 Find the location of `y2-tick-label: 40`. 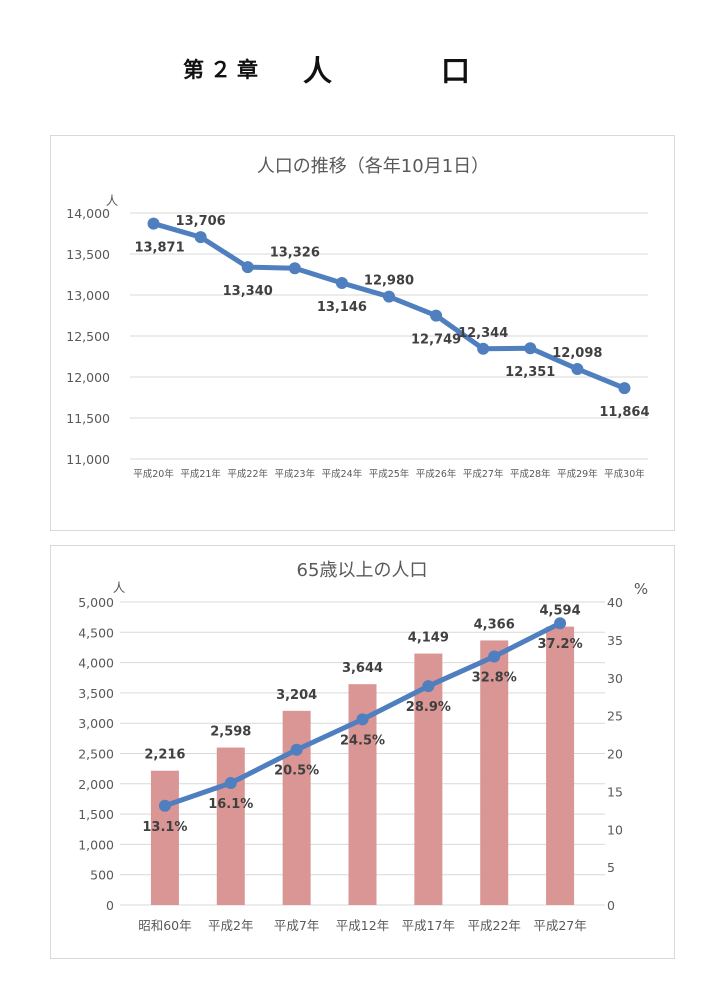

y2-tick-label: 40 is located at coordinates (615, 602).